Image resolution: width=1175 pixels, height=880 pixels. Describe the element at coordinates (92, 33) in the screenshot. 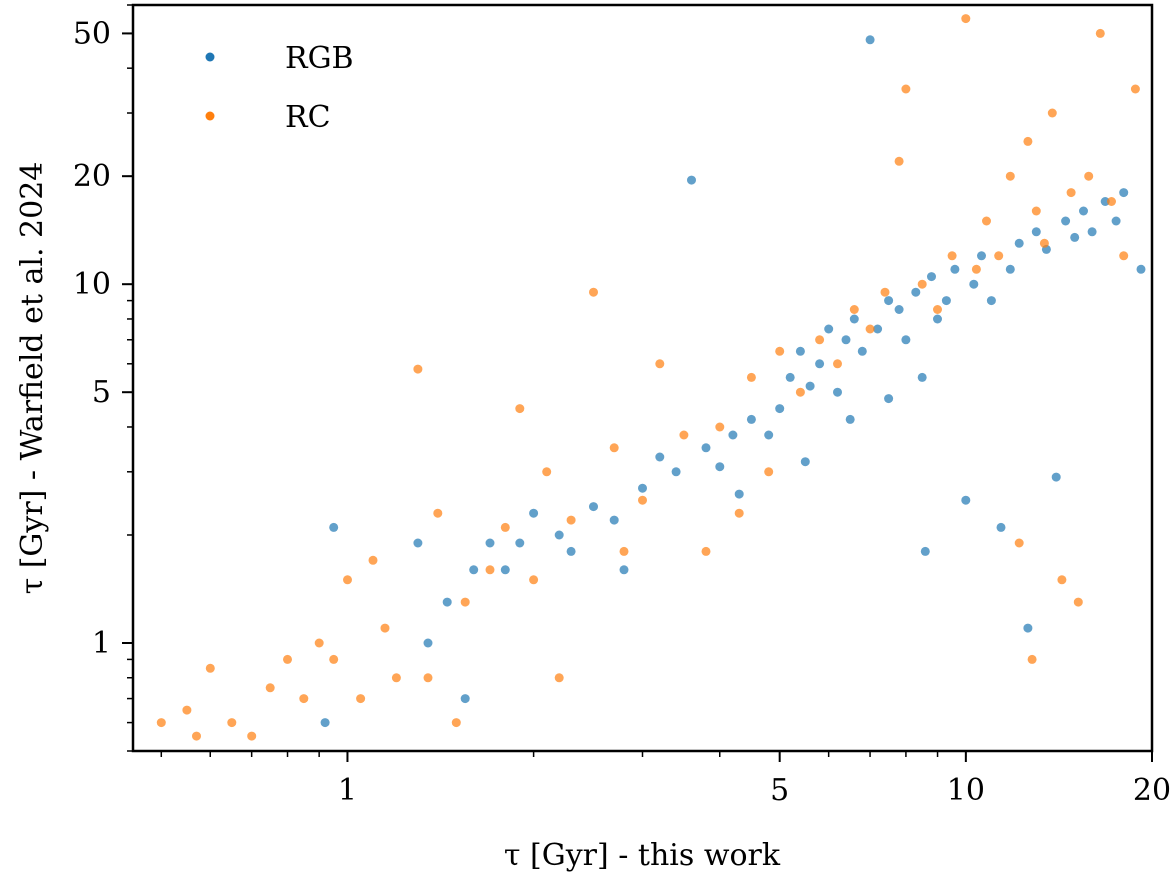

I see `y-tick-label-4: 50` at that location.